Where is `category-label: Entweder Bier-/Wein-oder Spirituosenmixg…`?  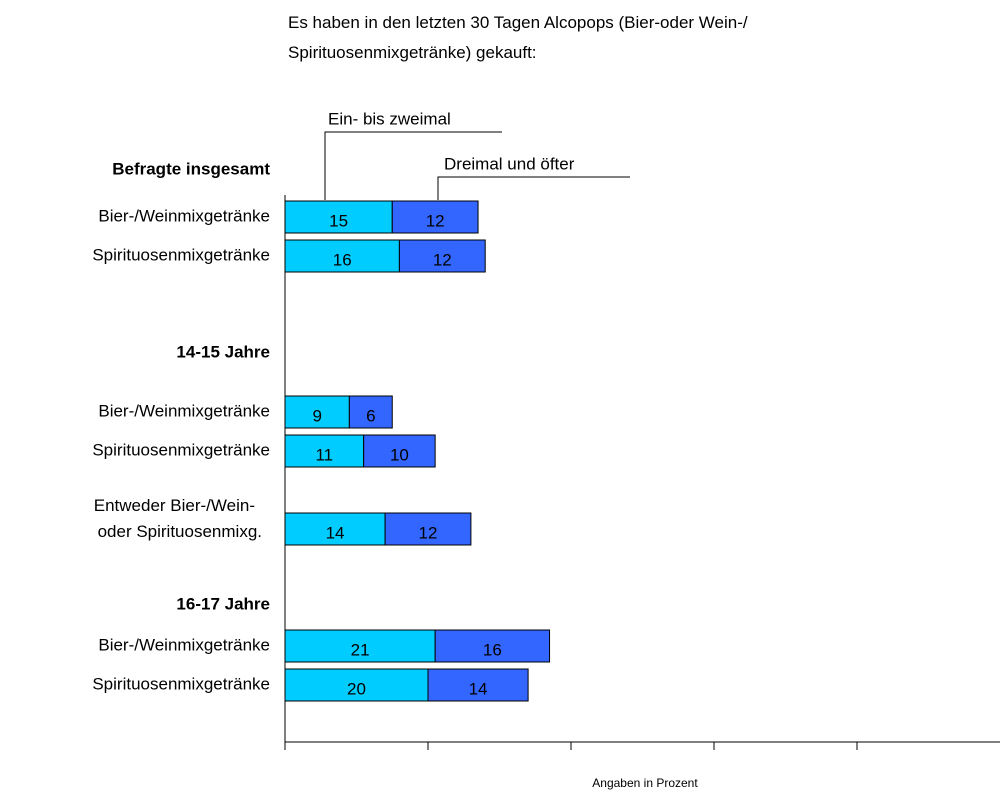 category-label: Entweder Bier-/Wein-oder Spirituosenmixg… is located at coordinates (178, 518).